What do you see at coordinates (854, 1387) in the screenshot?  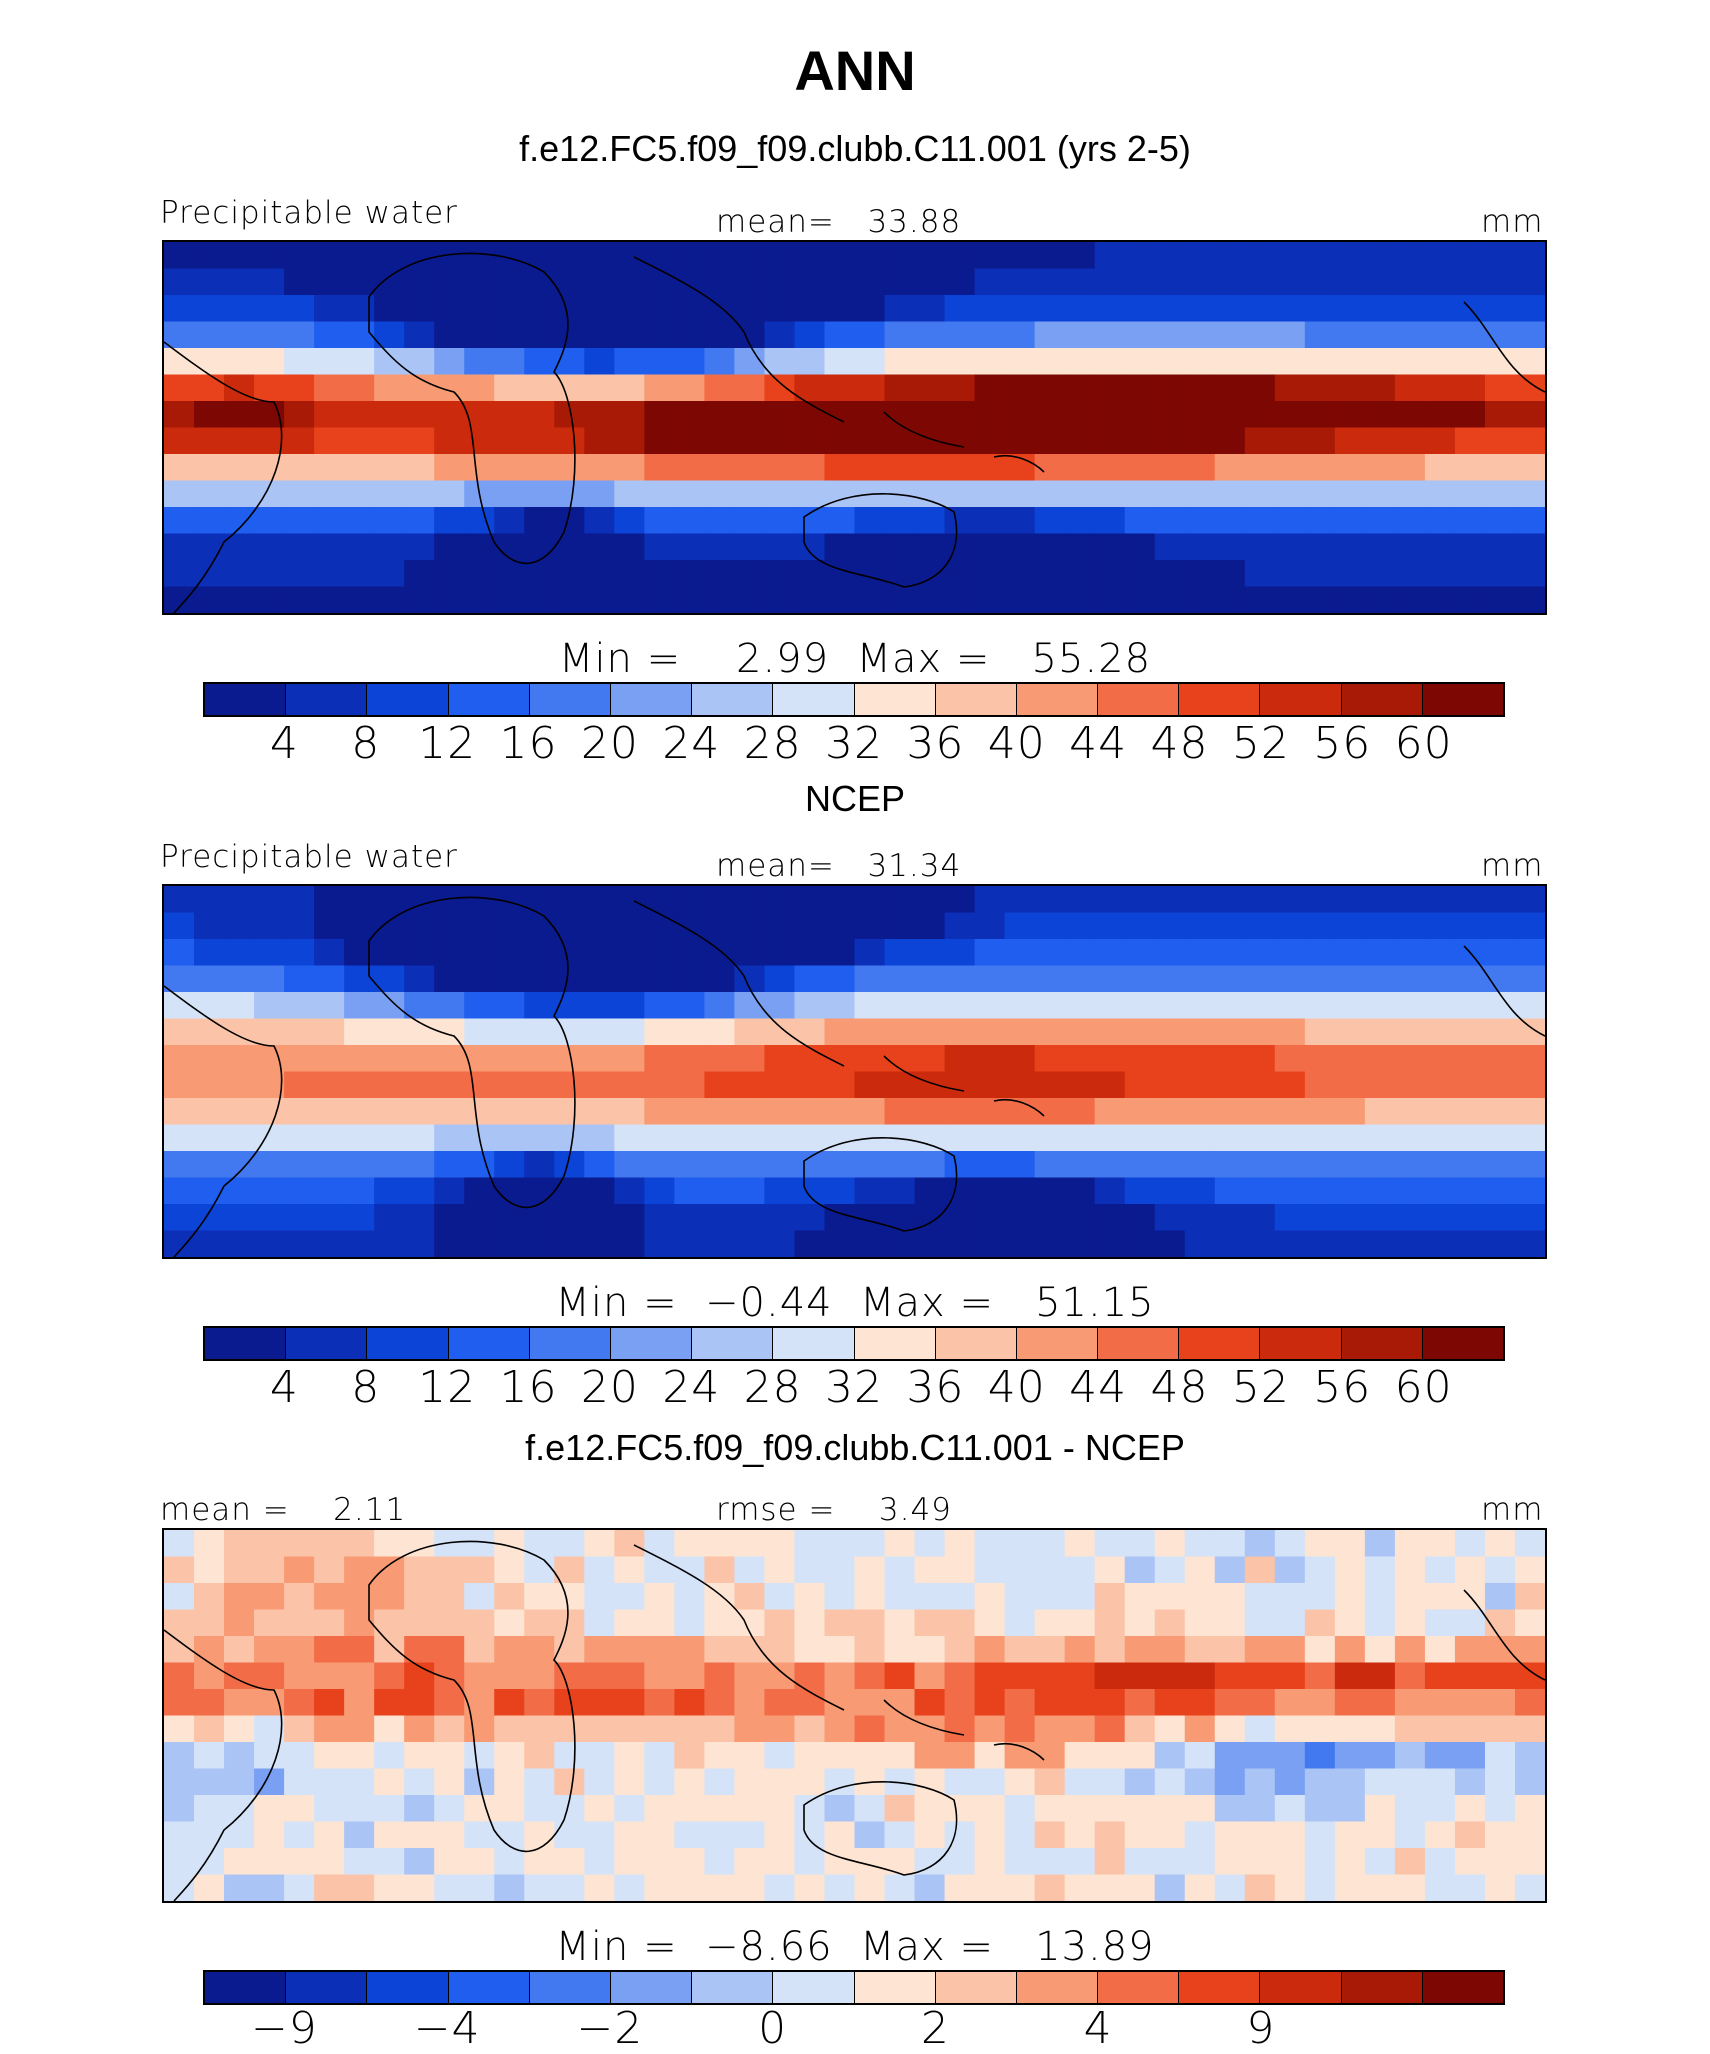 I see `panel2-colorbar-ticks: 4 8 12 16 20 24 28 32 36 40 44 48 52 56 60` at bounding box center [854, 1387].